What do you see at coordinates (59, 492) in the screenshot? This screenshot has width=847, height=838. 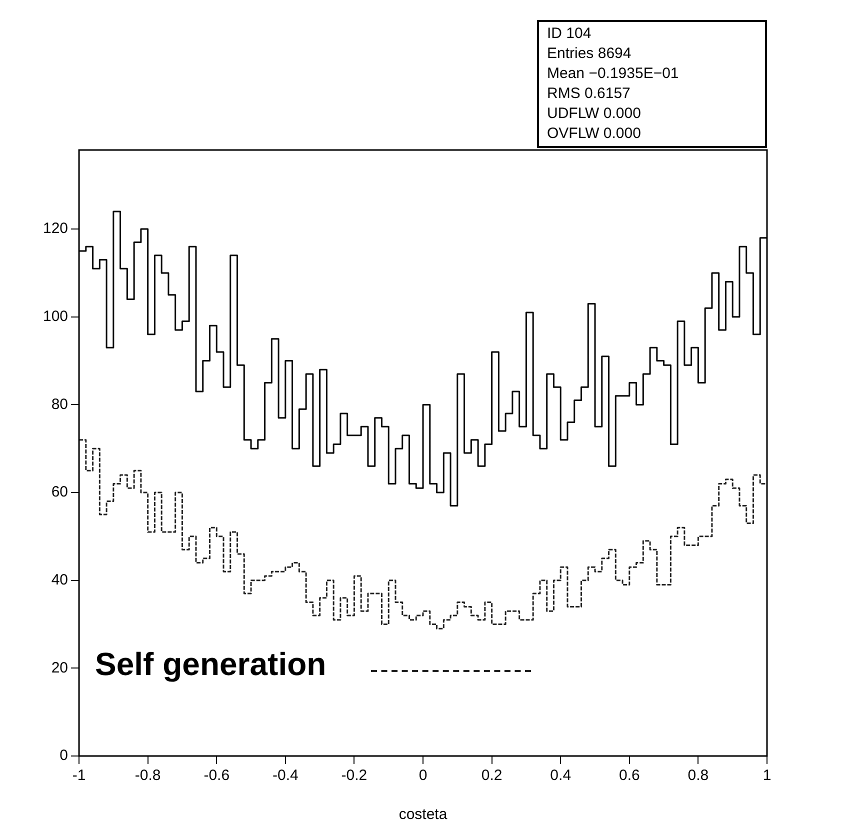 I see `y-tick-label: 60` at bounding box center [59, 492].